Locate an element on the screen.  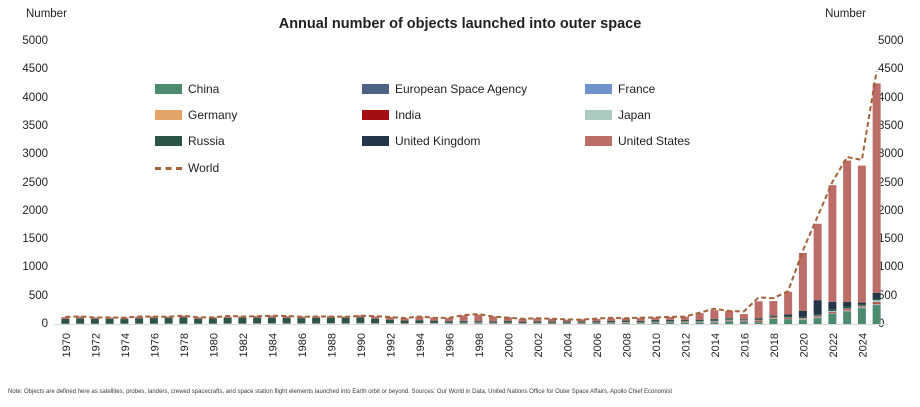
bar-segment-1999 is located at coordinates (493, 319).